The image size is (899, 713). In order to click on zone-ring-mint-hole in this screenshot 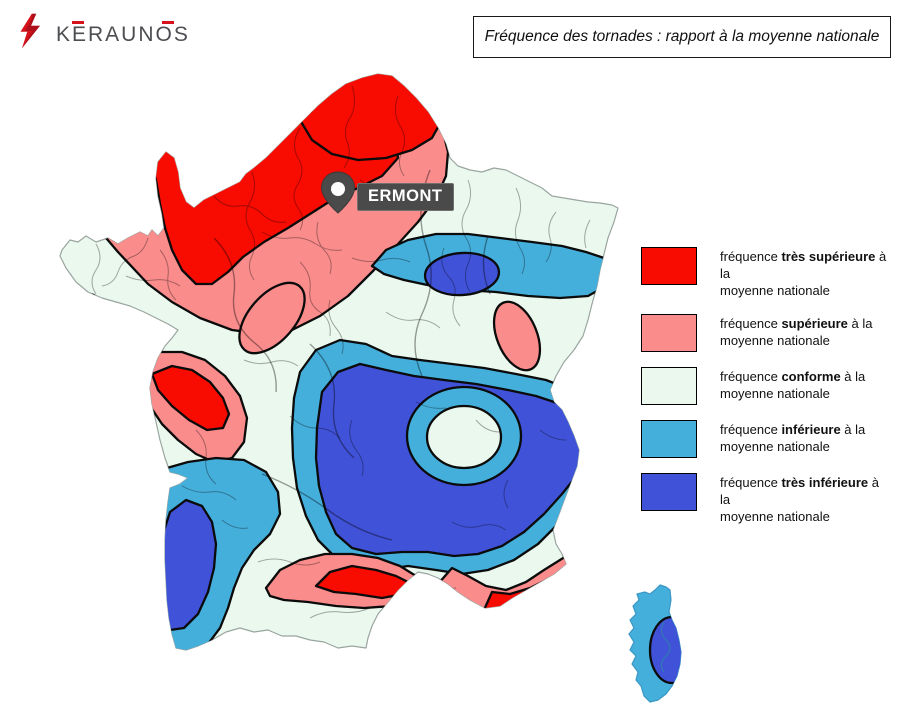, I will do `click(464, 437)`.